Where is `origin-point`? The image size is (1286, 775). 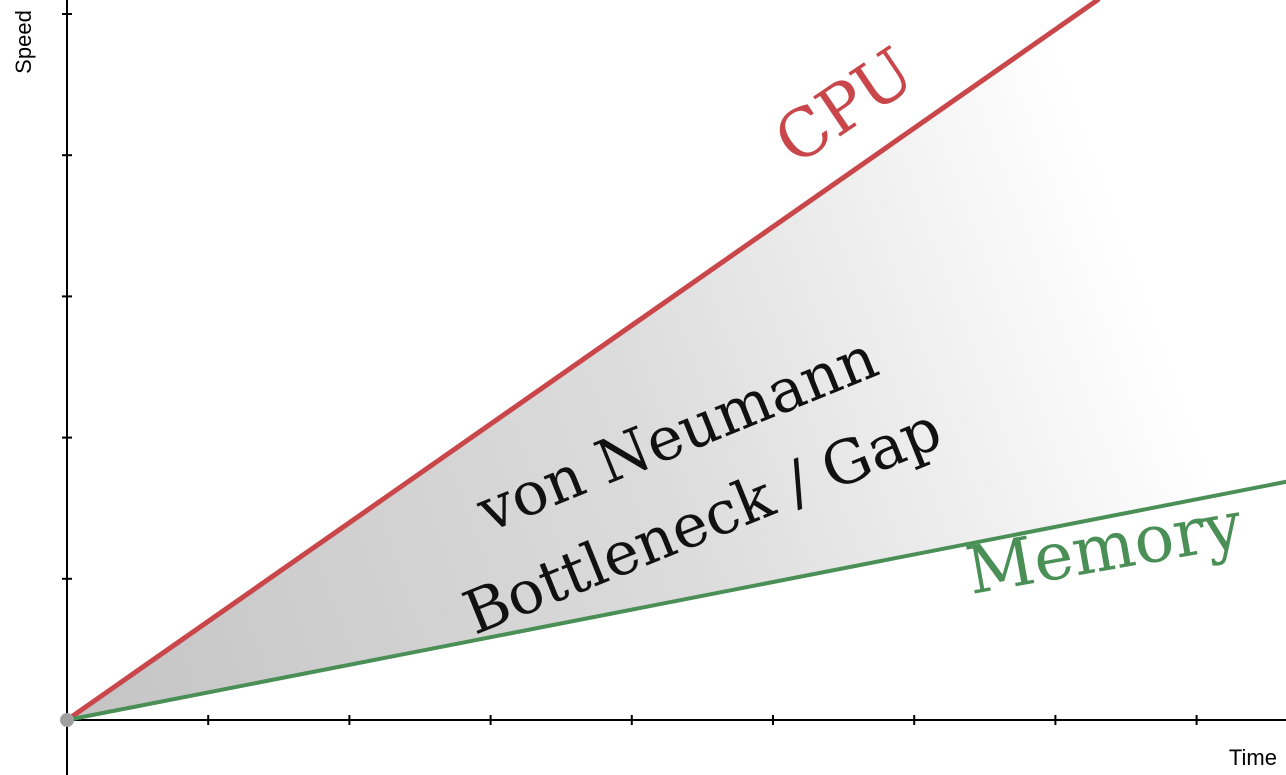 origin-point is located at coordinates (67, 720).